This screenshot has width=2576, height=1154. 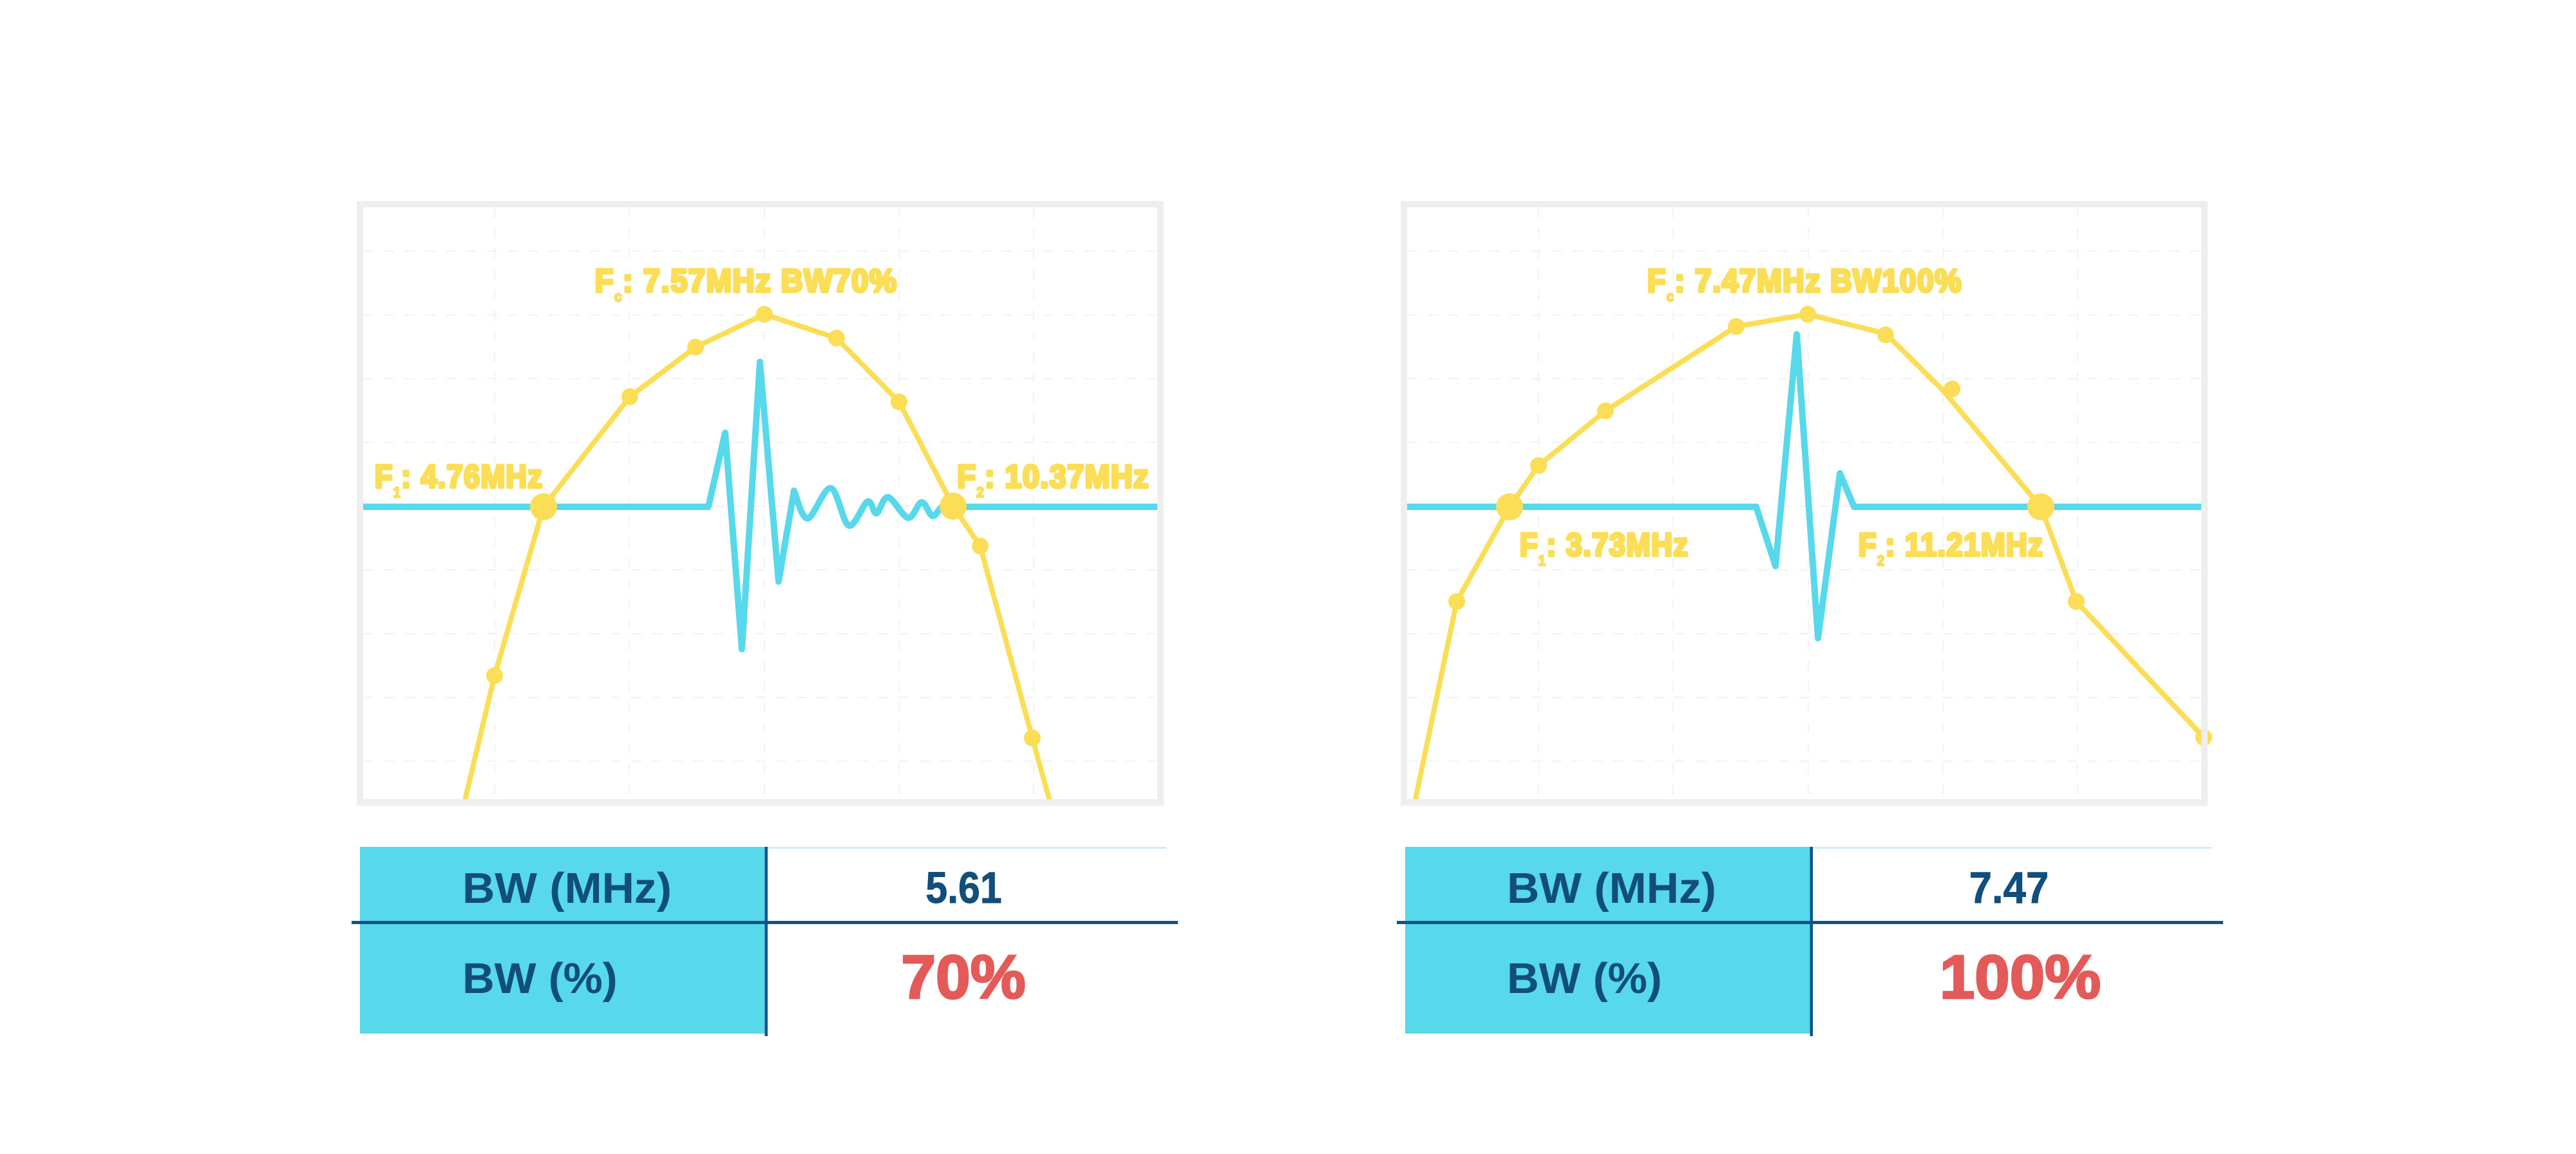 What do you see at coordinates (1952, 548) in the screenshot?
I see `svg-text: F2: 11.21MHz` at bounding box center [1952, 548].